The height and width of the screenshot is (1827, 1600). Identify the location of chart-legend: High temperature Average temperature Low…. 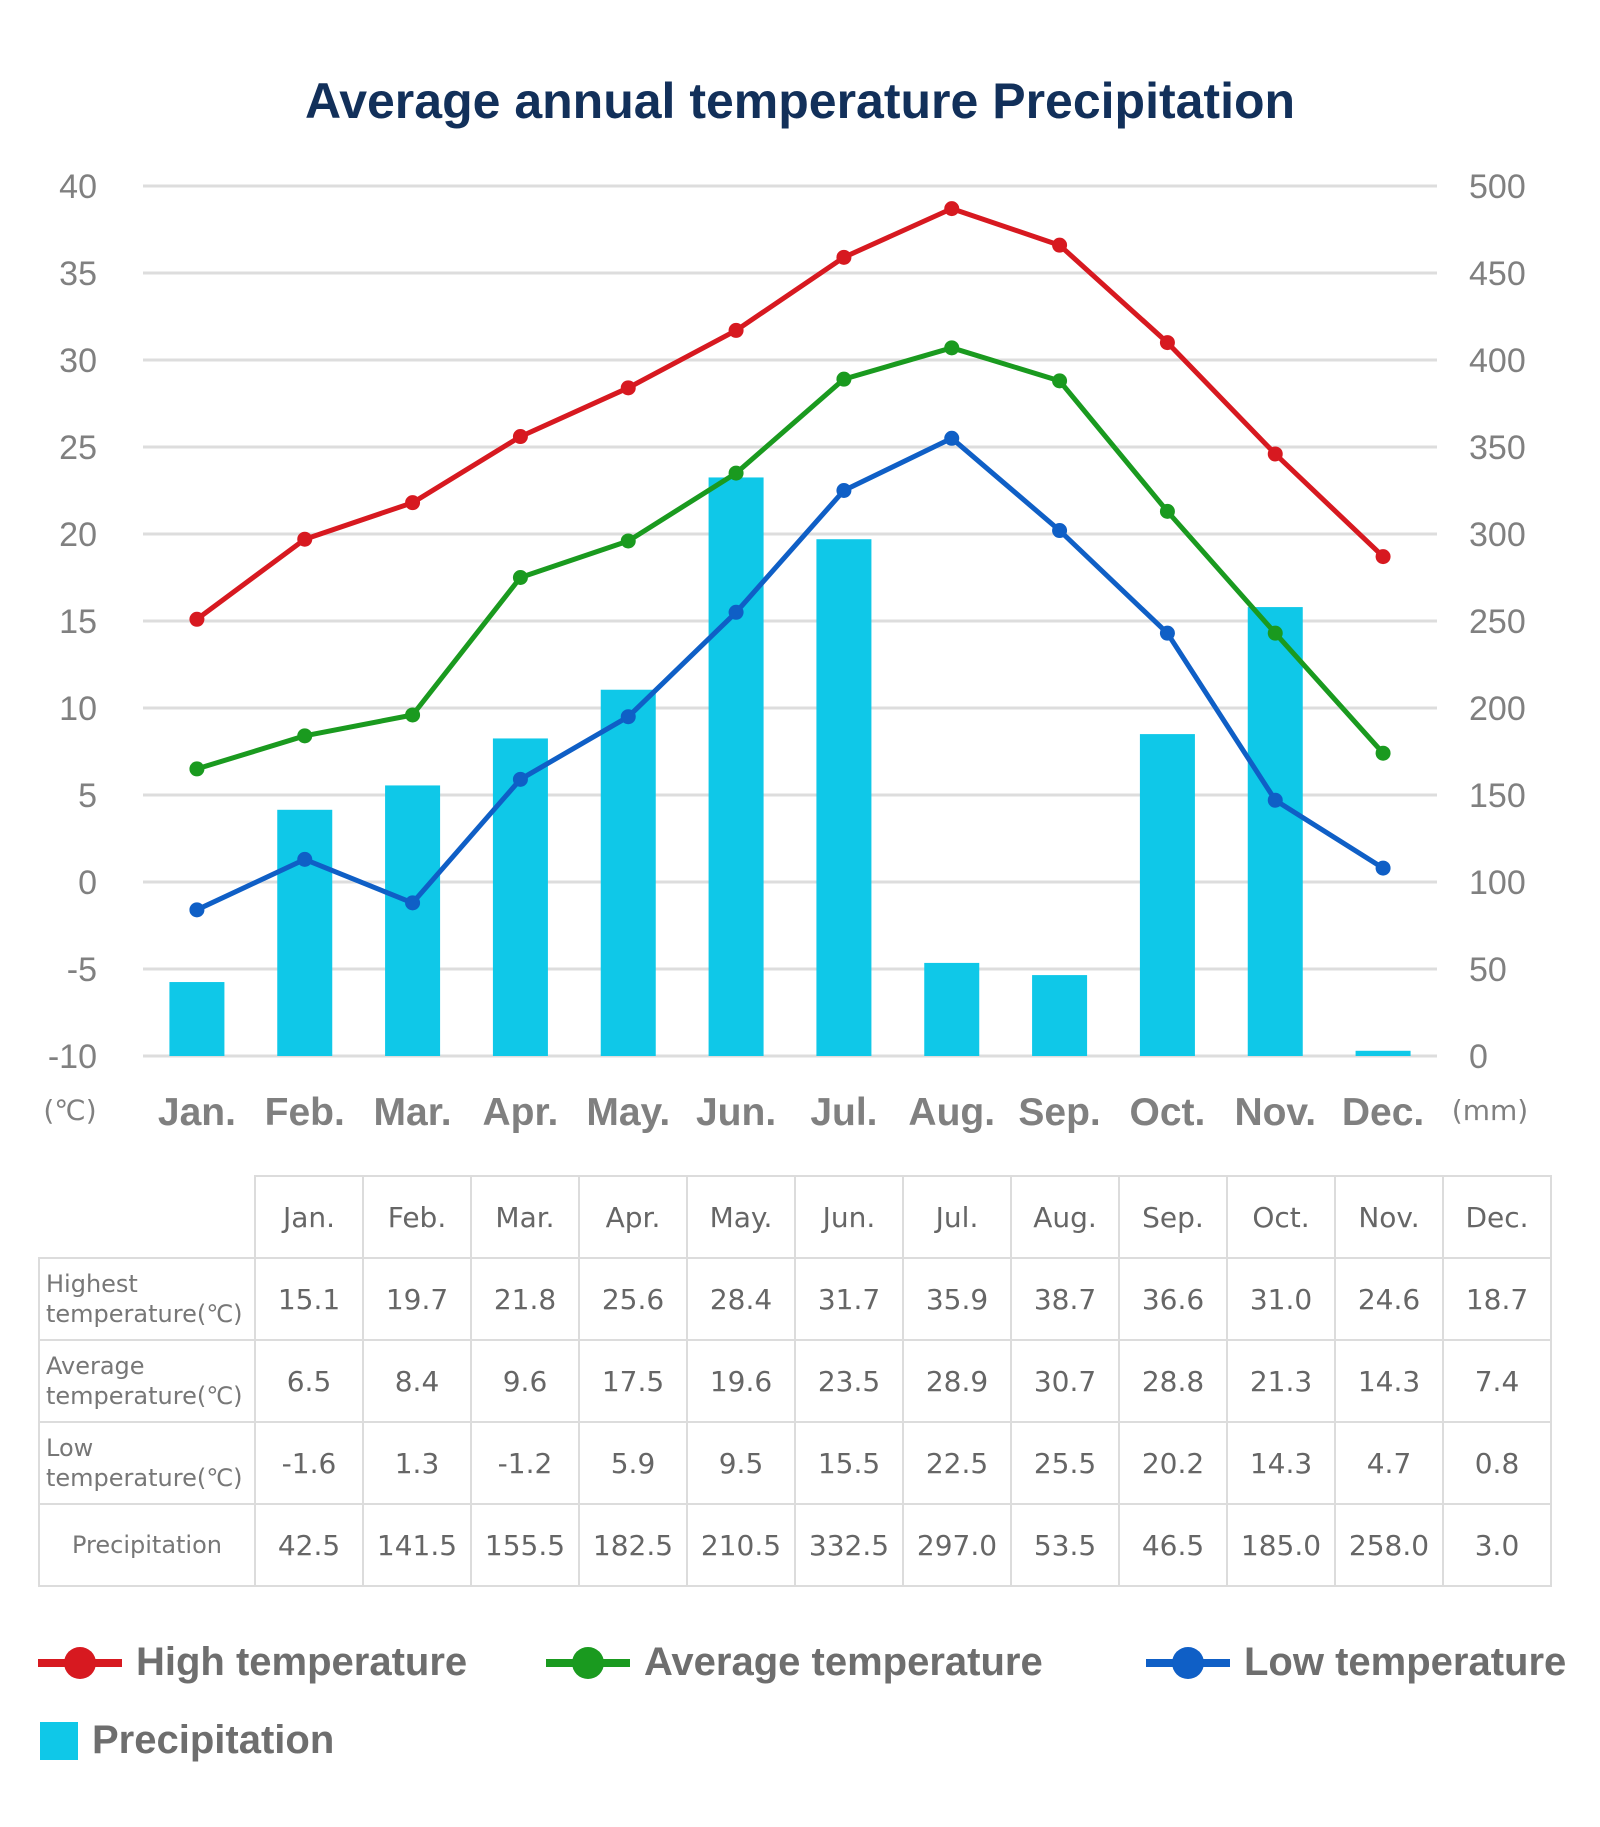
(803, 1725).